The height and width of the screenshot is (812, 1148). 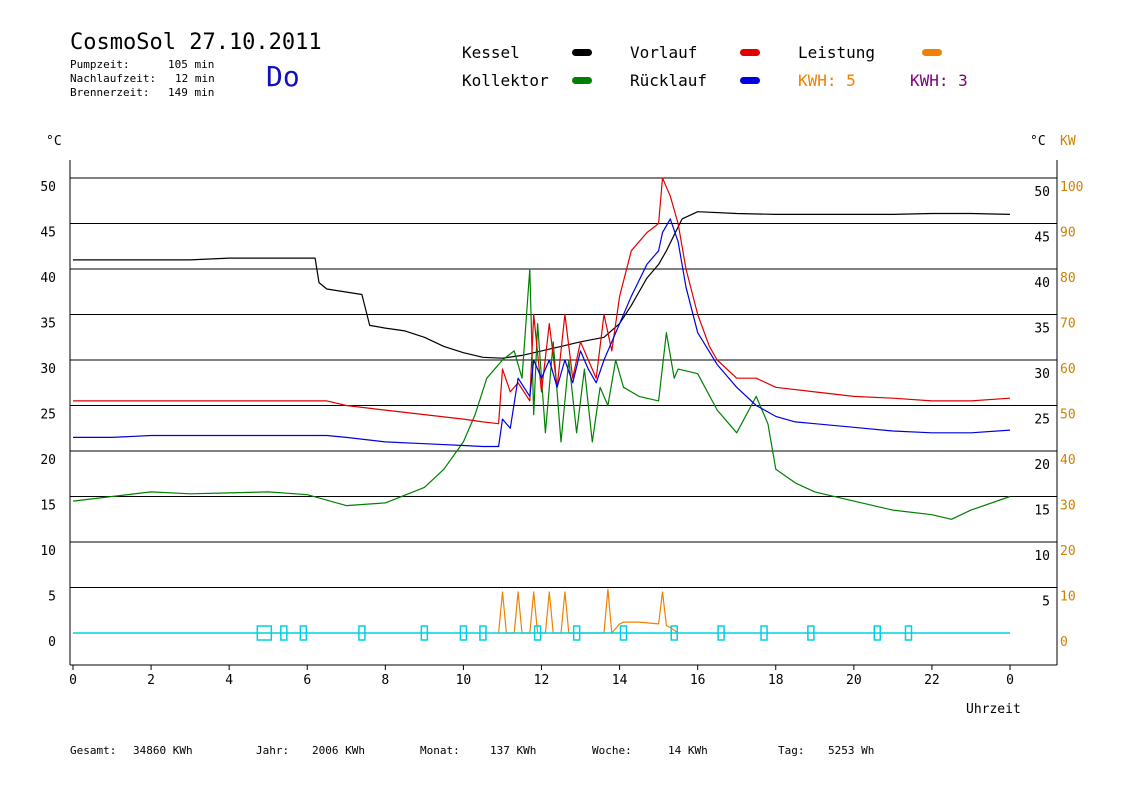 What do you see at coordinates (48, 187) in the screenshot?
I see `y-tick-label-left: 50` at bounding box center [48, 187].